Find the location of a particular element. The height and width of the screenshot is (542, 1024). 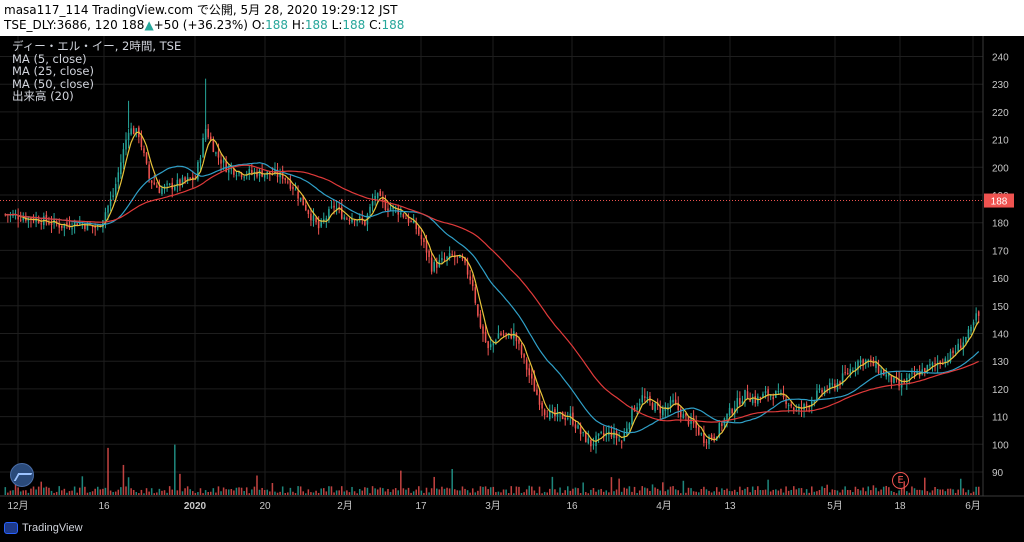

time-axis: 12月 16 2020 20 2月 17 3月 16 4月 13 5月 18 6月 is located at coordinates (493, 506).